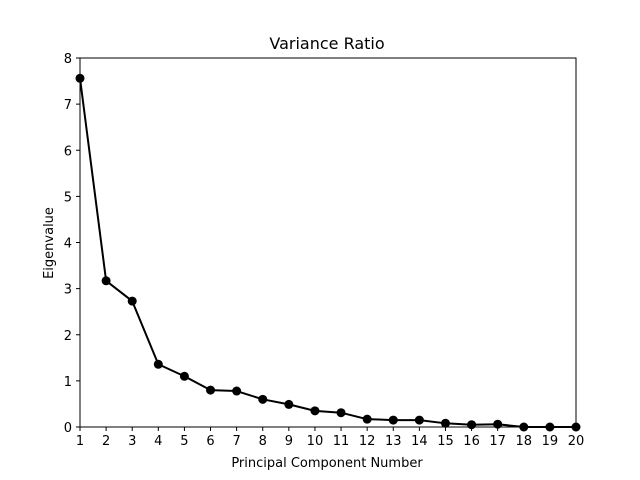 Image resolution: width=640 pixels, height=480 pixels. I want to click on y-tick-label: 1, so click(68, 382).